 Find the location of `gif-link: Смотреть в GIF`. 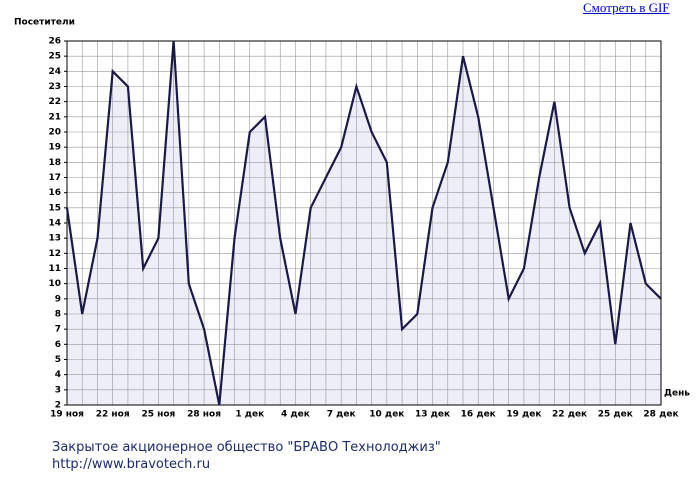

gif-link: Смотреть в GIF is located at coordinates (626, 7).